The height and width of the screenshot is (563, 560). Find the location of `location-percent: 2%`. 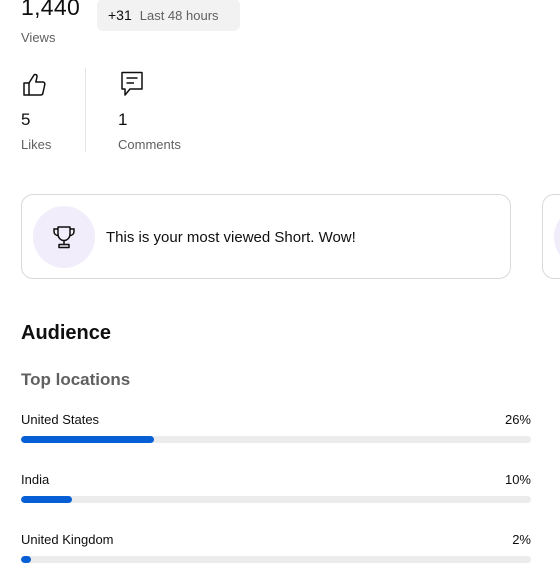

location-percent: 2% is located at coordinates (521, 539).